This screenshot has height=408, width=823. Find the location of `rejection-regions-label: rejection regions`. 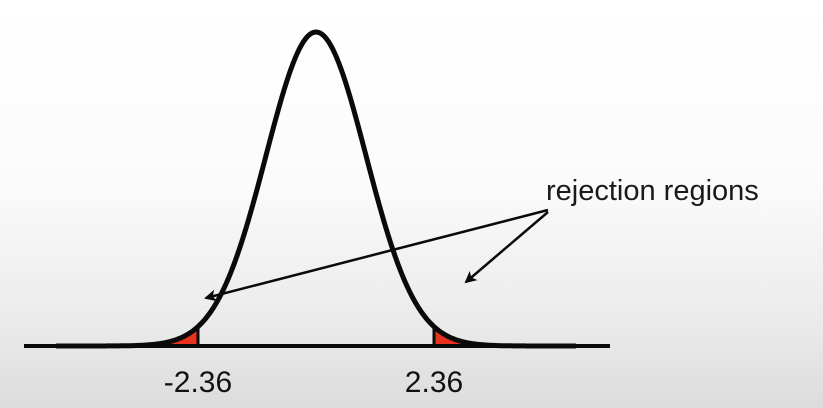

rejection-regions-label: rejection regions is located at coordinates (652, 191).